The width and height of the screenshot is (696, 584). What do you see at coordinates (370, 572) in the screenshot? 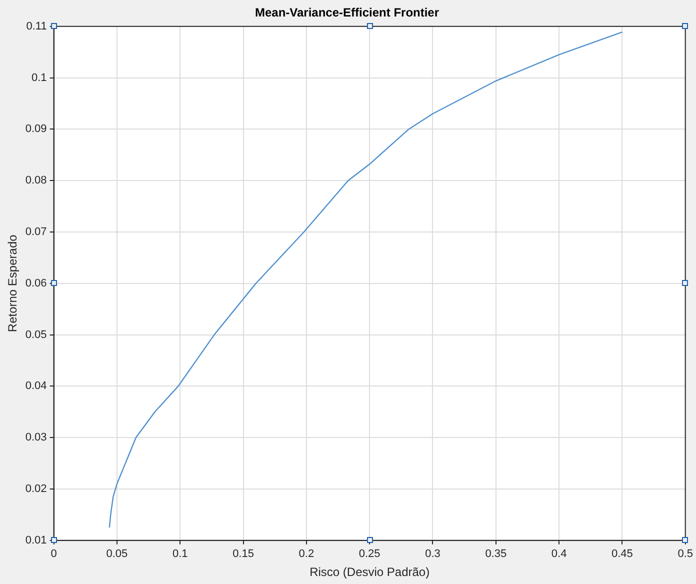
I see `x-axis-title: Risco (Desvio Padrão)` at bounding box center [370, 572].